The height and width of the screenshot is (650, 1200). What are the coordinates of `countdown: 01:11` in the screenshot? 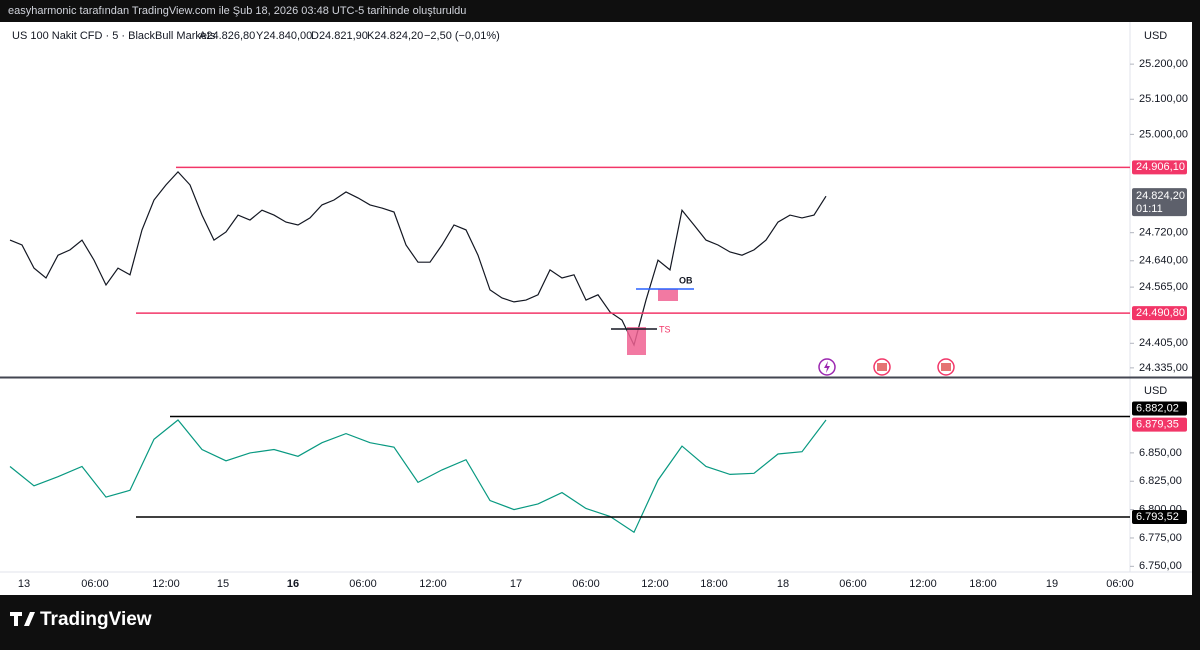 It's located at (1149, 209).